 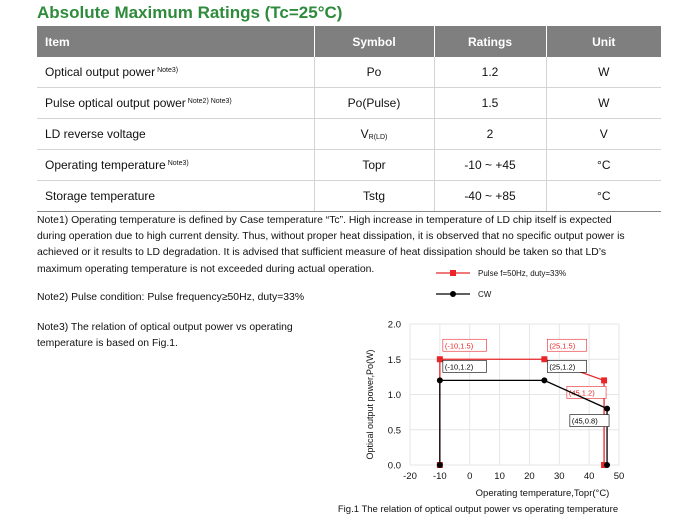 I want to click on cell-item: LD reverse voltage, so click(x=176, y=134).